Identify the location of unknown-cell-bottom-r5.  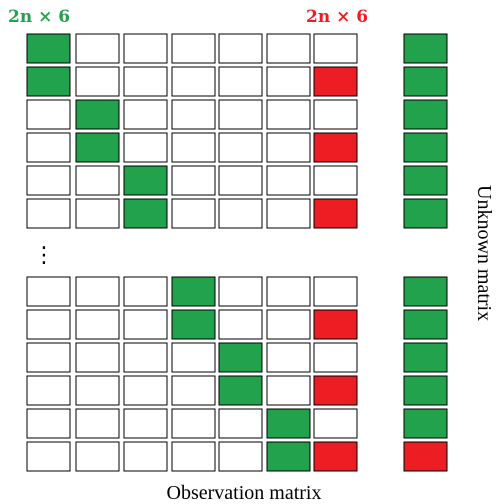
(425, 423).